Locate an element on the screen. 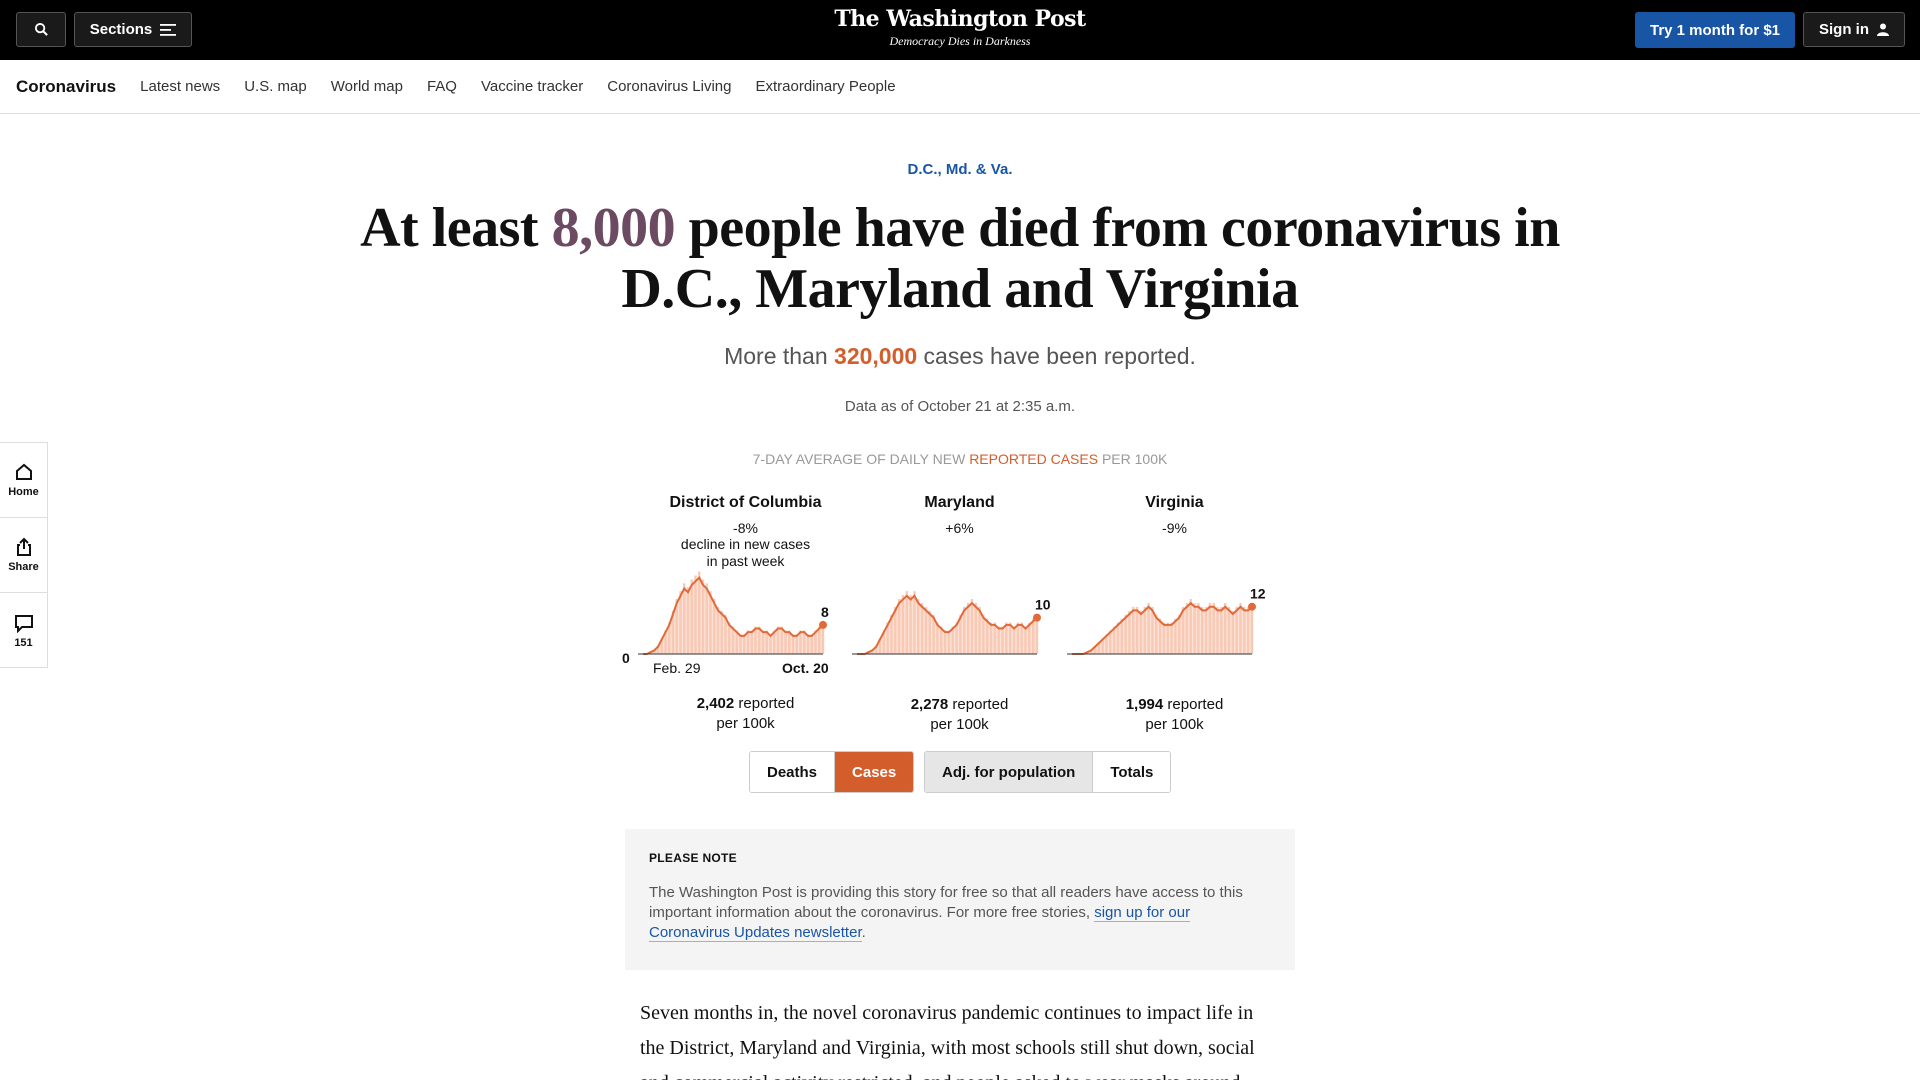 The image size is (1920, 1080). nav-coronavirus-living: Coronavirus Living is located at coordinates (669, 86).